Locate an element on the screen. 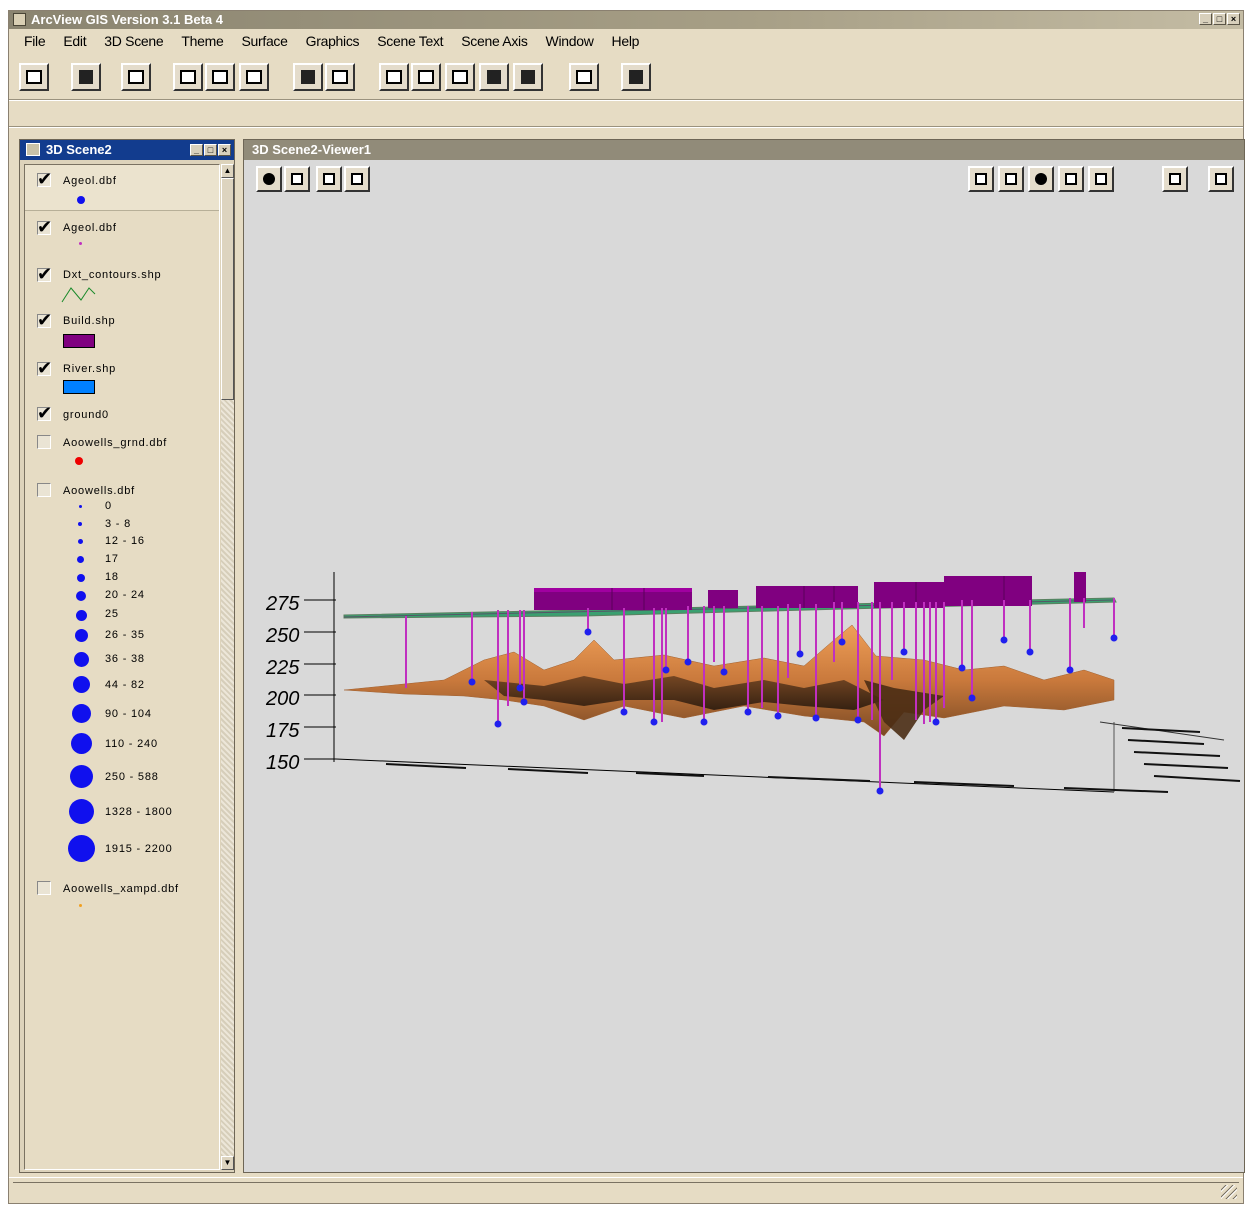 This screenshot has height=1209, width=1247. arcview-app-icon is located at coordinates (19, 19).